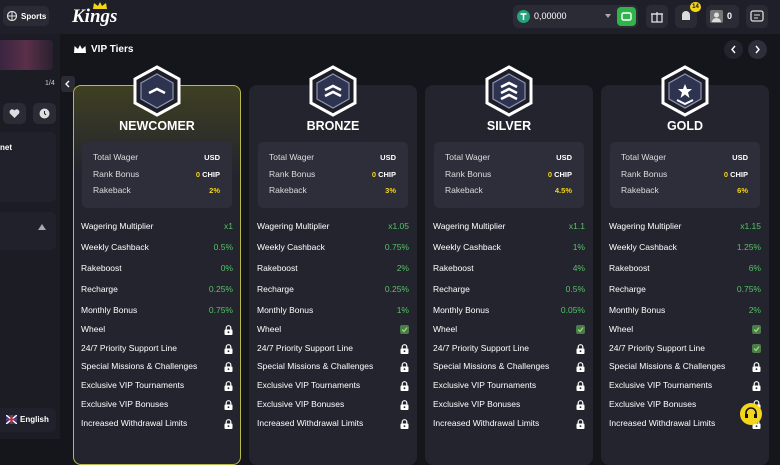  Describe the element at coordinates (228, 226) in the screenshot. I see `benefit-value: x1` at that location.